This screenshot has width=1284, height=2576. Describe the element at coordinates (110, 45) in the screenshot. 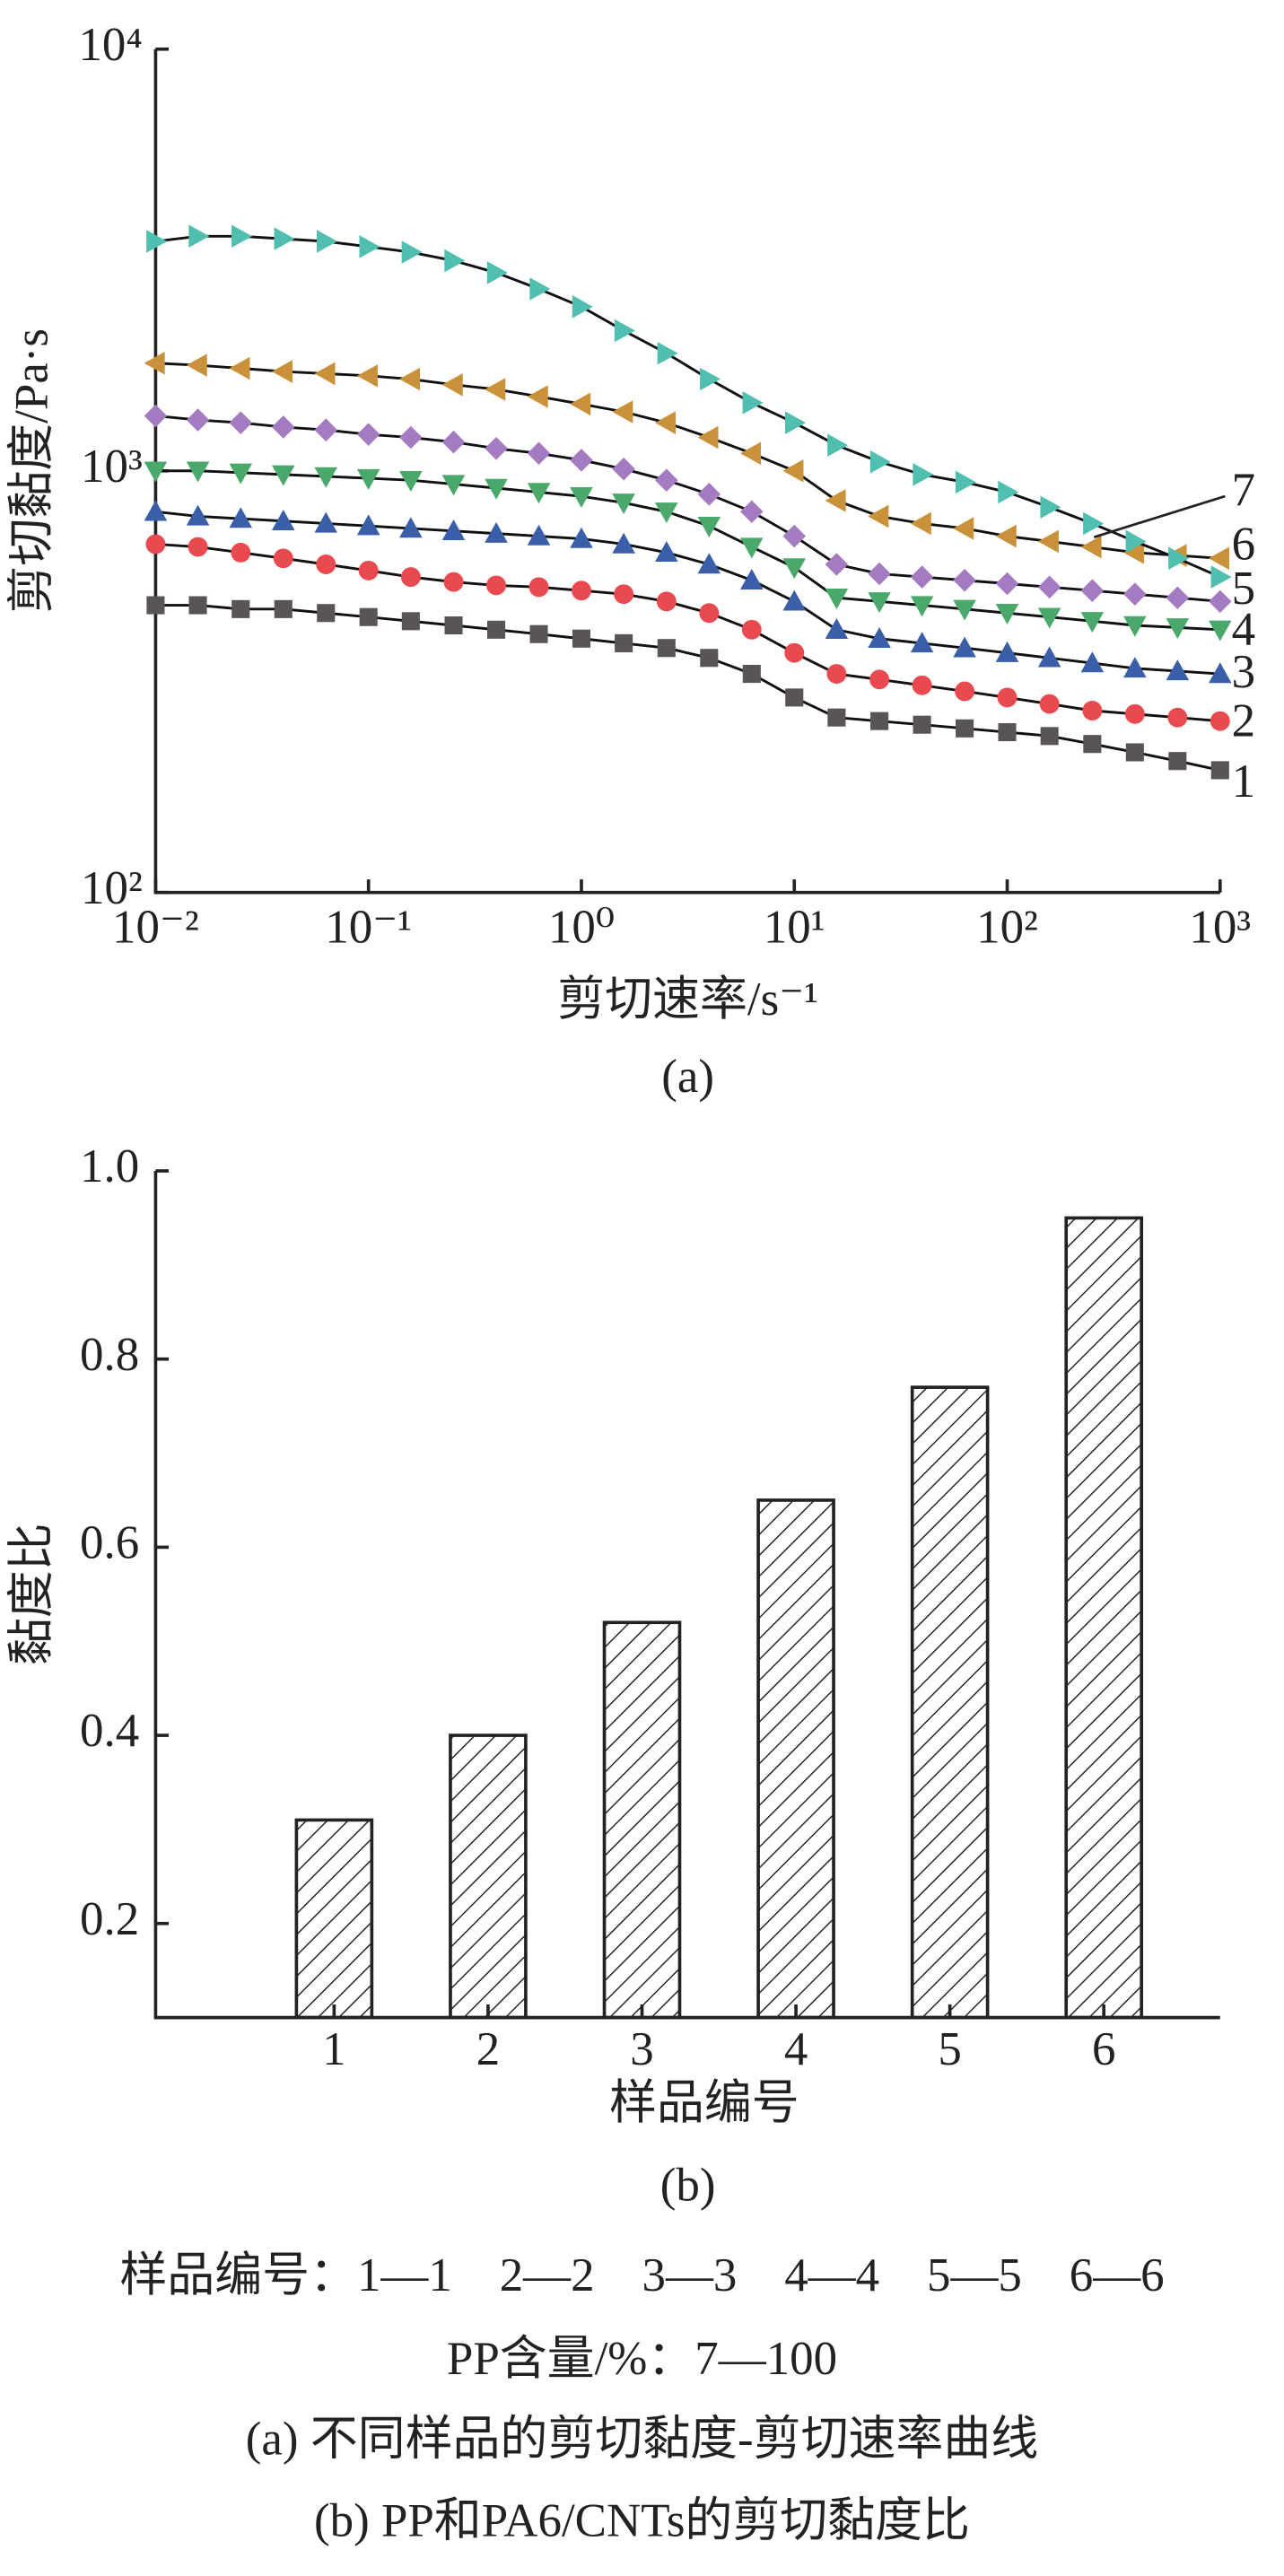

I see `y-tick-label: 10⁴` at that location.